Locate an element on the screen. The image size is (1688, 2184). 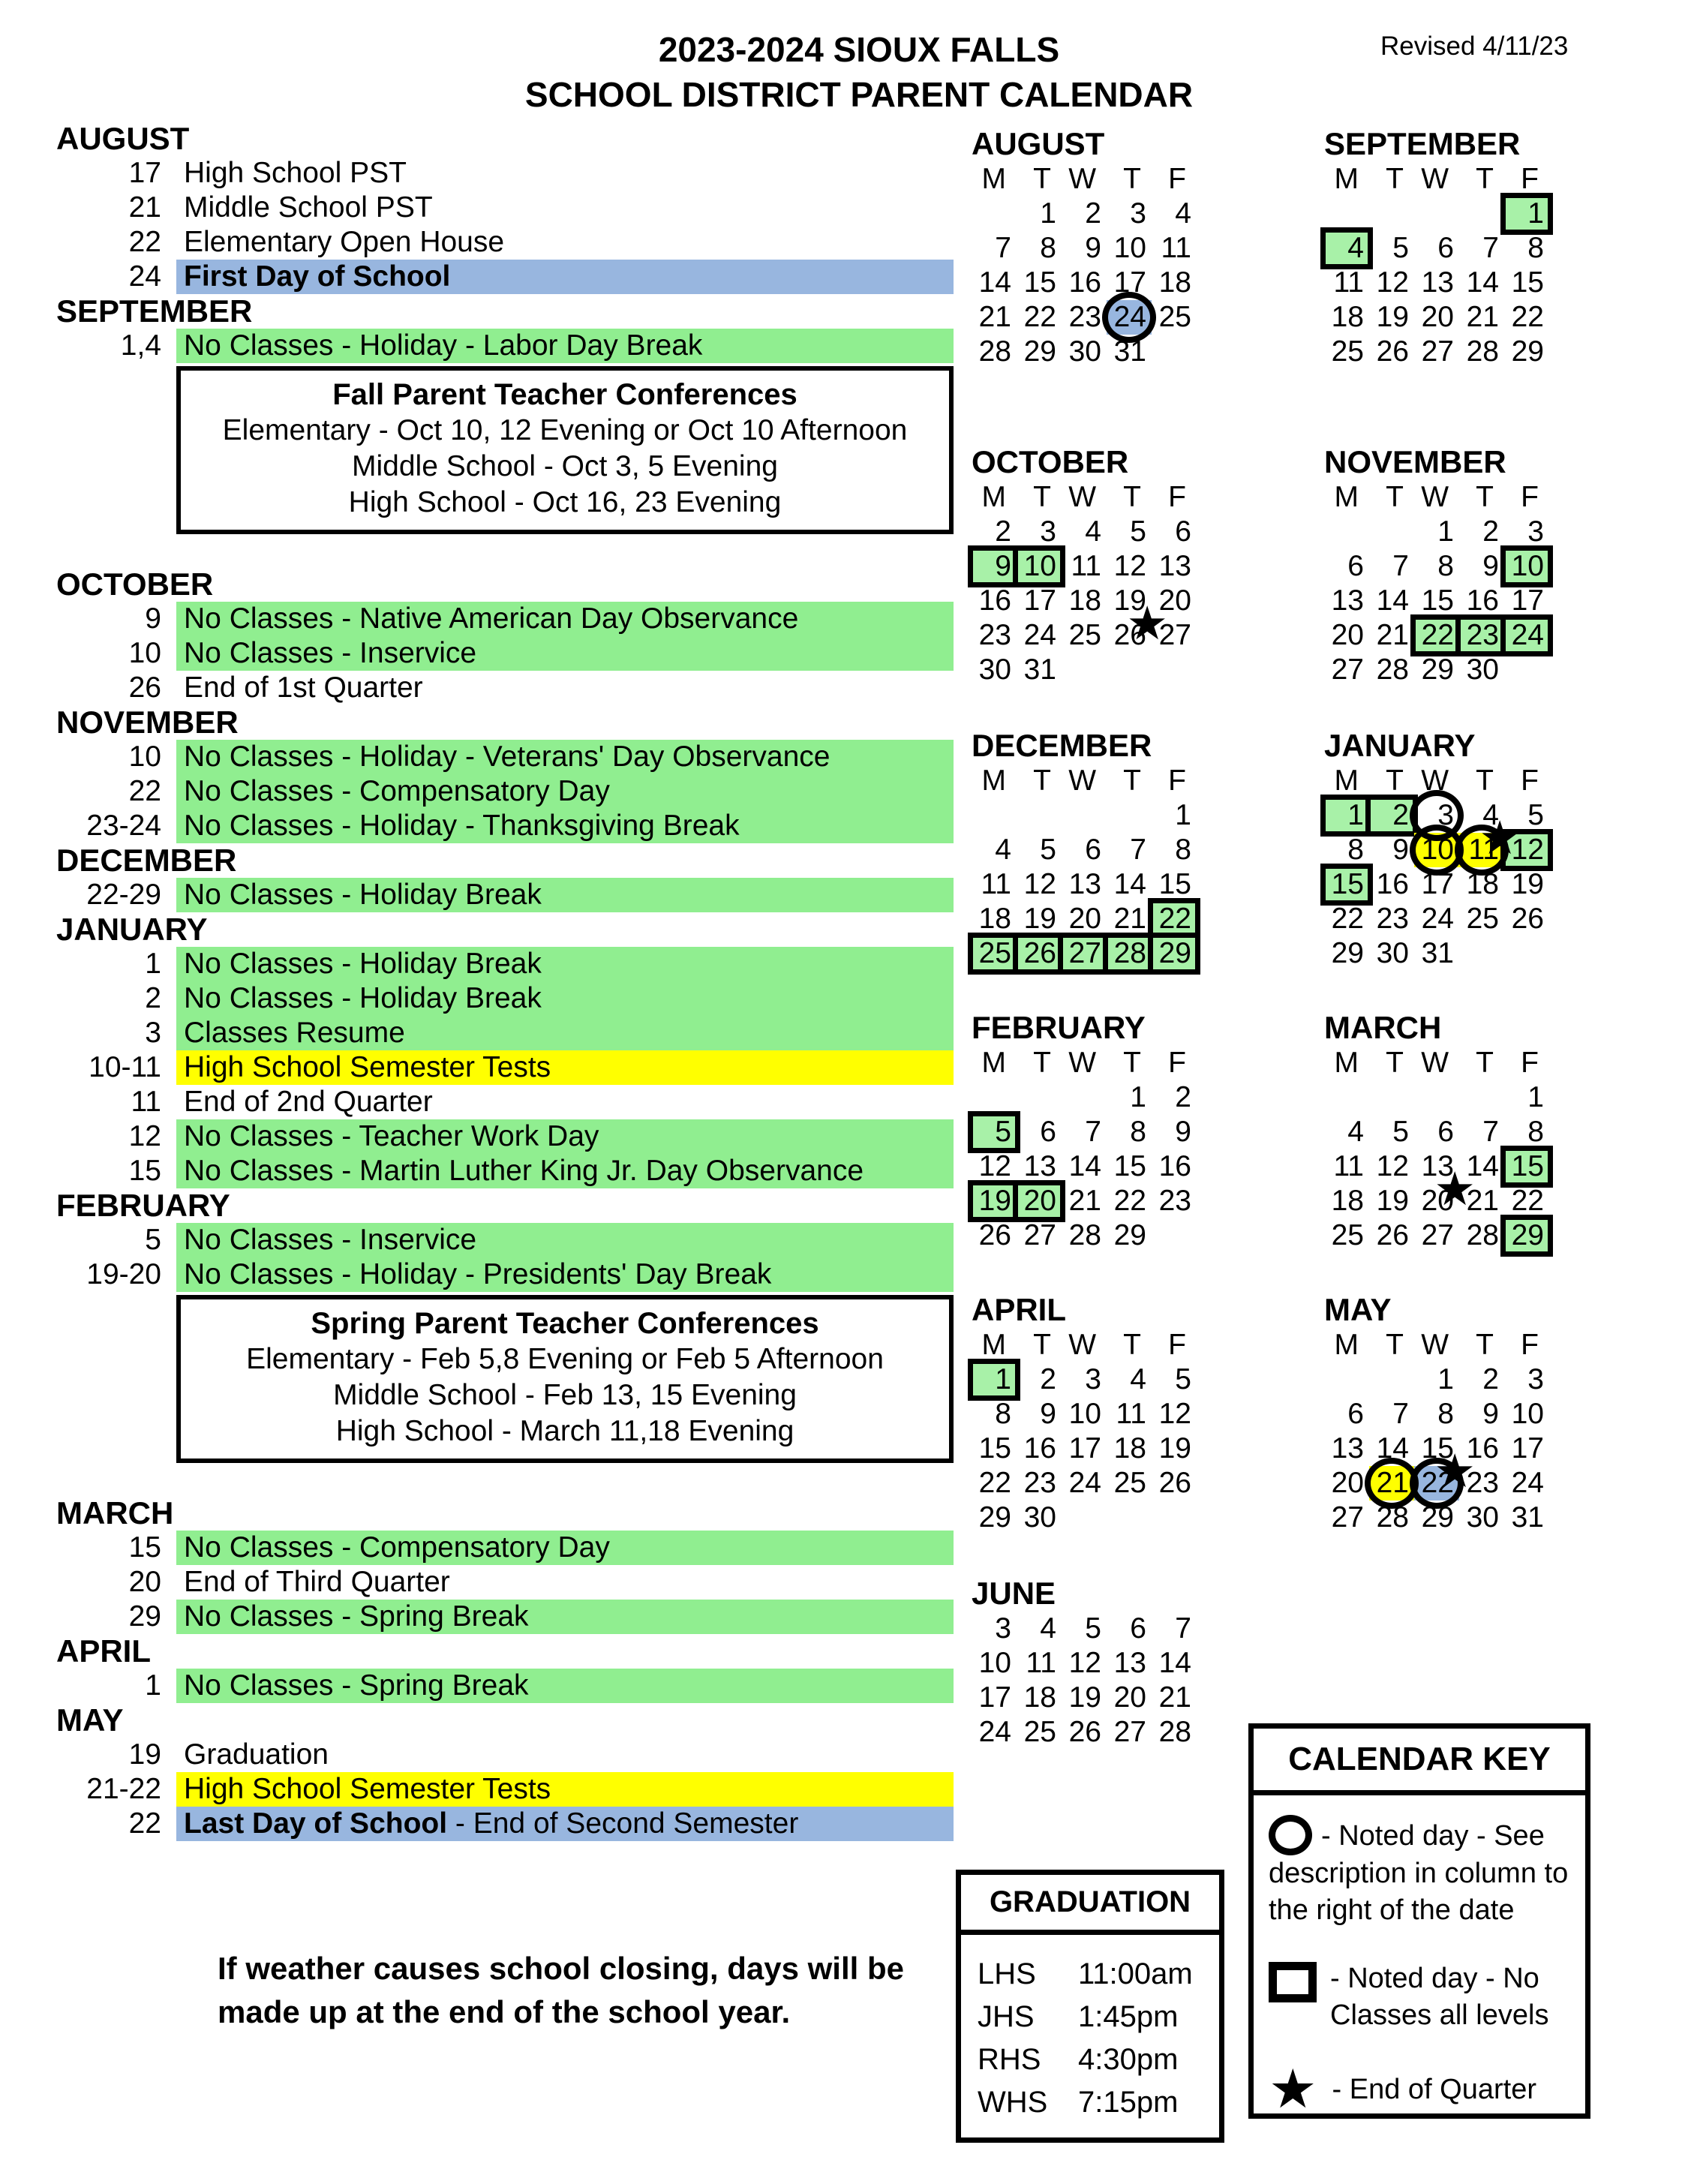
graduation-school: JHS is located at coordinates (1006, 2016).